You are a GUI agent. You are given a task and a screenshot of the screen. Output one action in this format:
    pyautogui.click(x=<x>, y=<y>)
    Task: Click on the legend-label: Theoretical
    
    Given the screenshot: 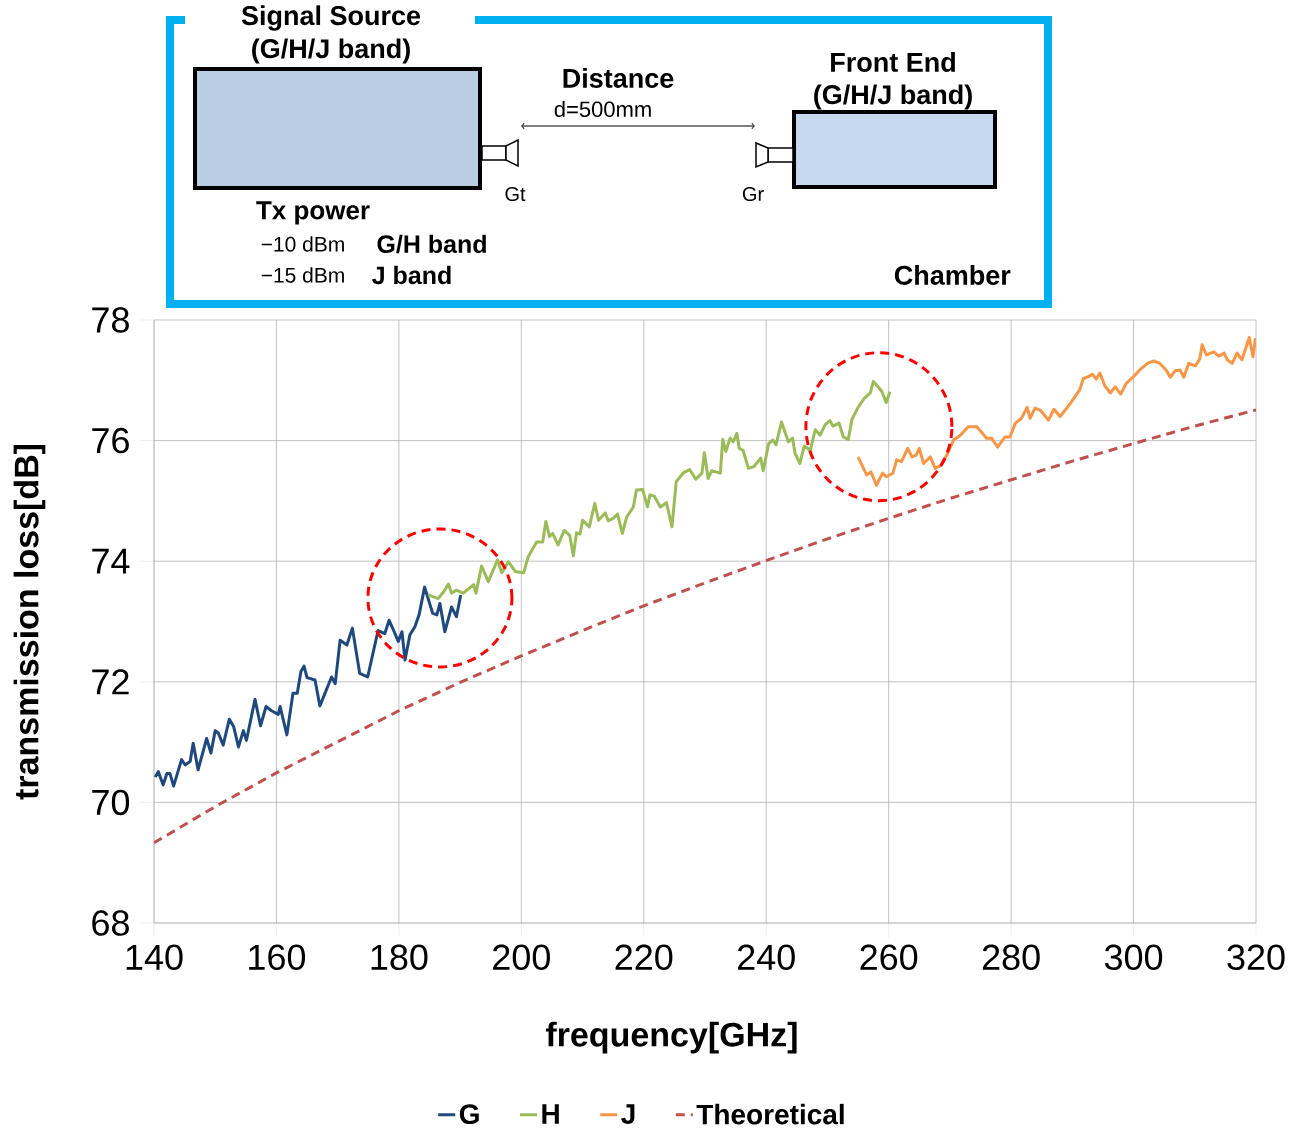 What is the action you would take?
    pyautogui.click(x=770, y=1114)
    